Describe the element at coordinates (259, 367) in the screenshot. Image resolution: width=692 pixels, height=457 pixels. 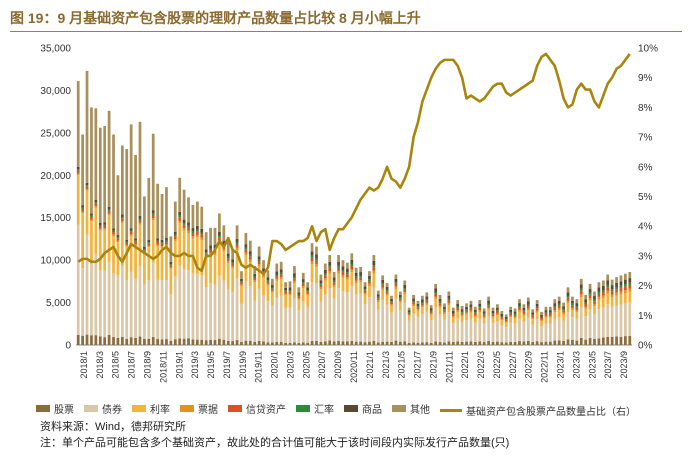
I see `x-tick-label: 2019/11` at that location.